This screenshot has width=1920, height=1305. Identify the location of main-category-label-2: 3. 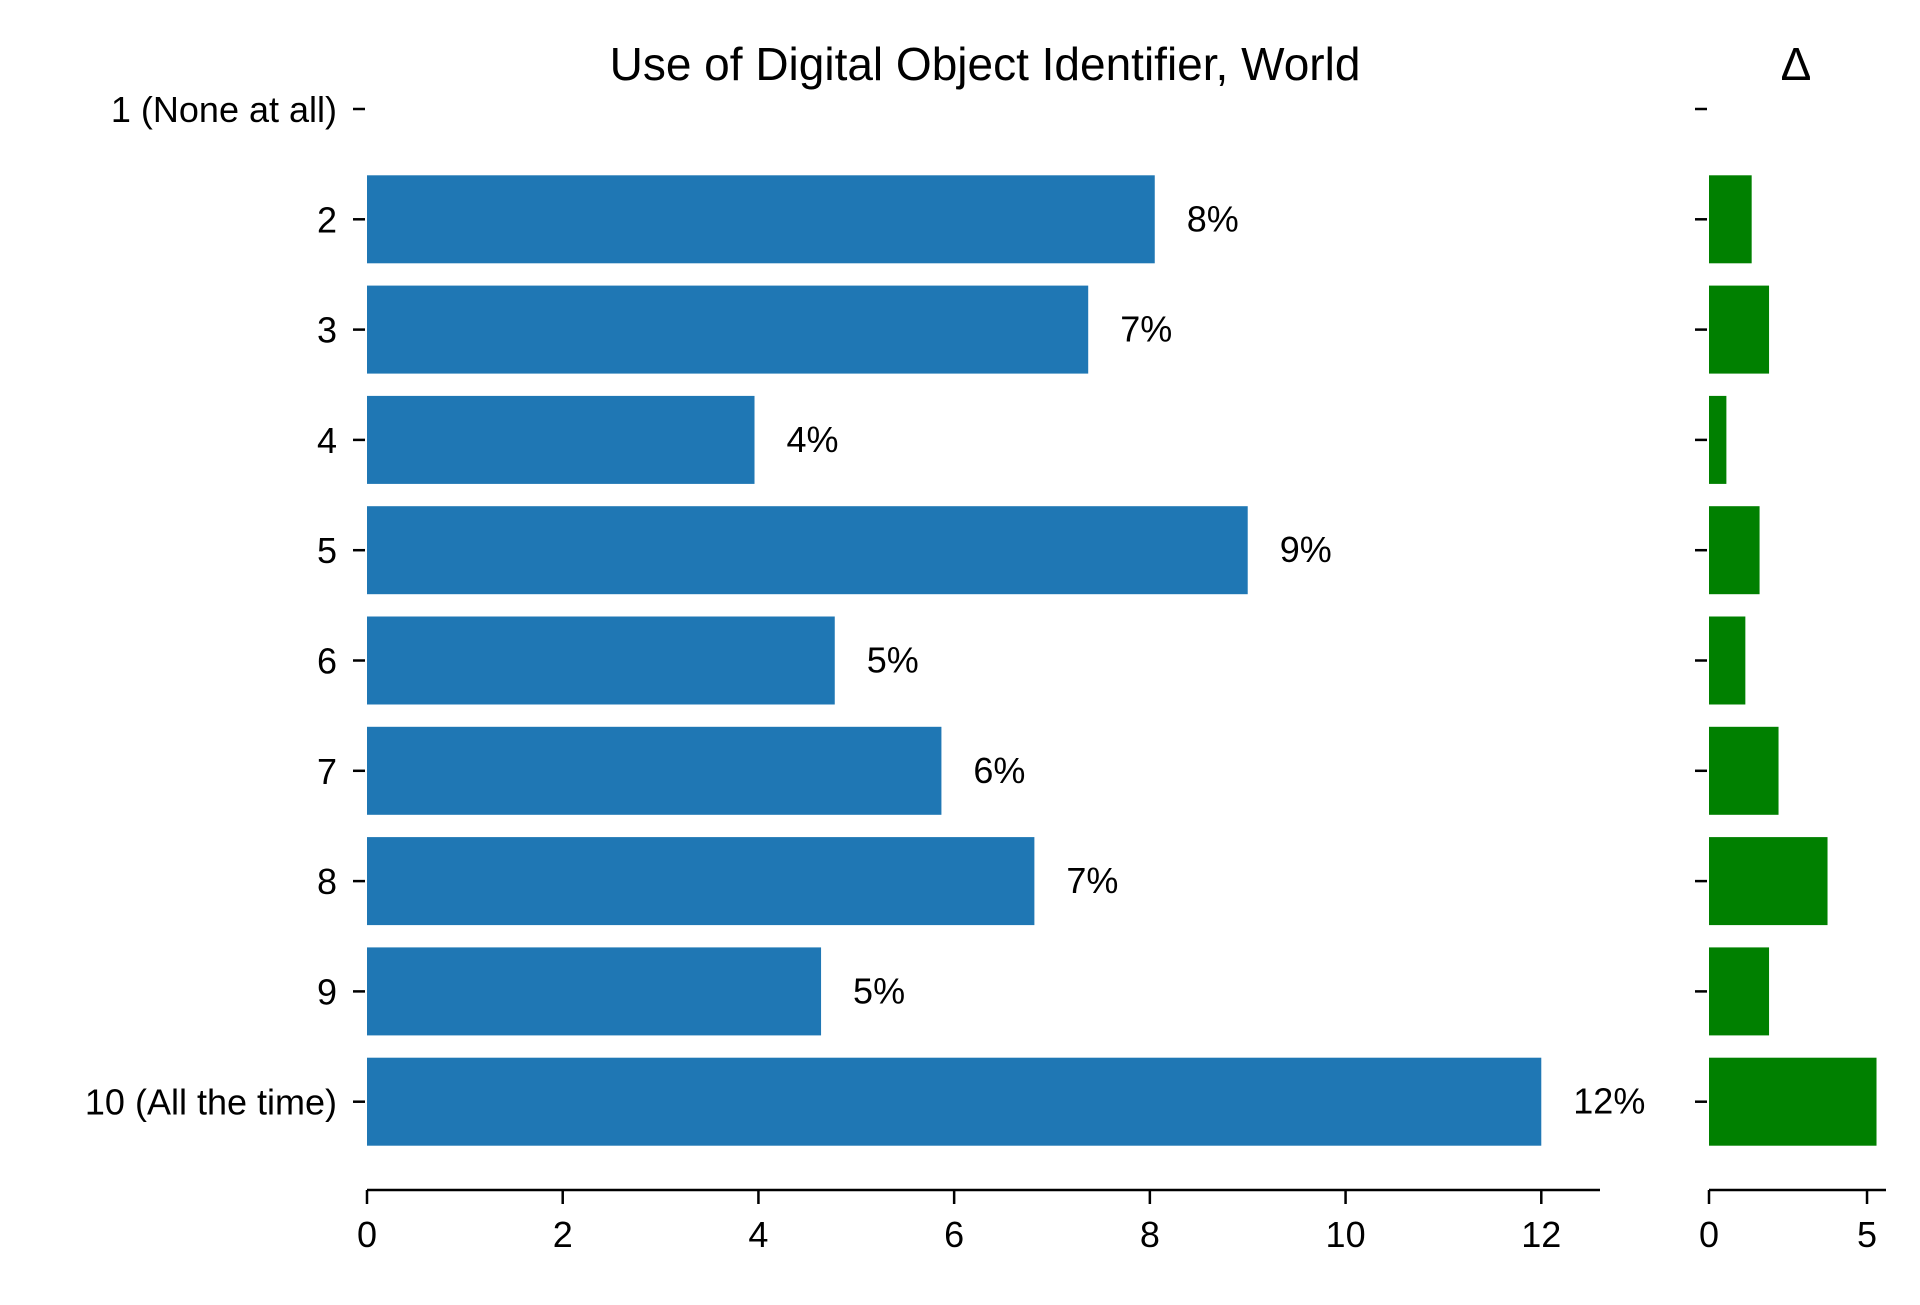
(327, 330).